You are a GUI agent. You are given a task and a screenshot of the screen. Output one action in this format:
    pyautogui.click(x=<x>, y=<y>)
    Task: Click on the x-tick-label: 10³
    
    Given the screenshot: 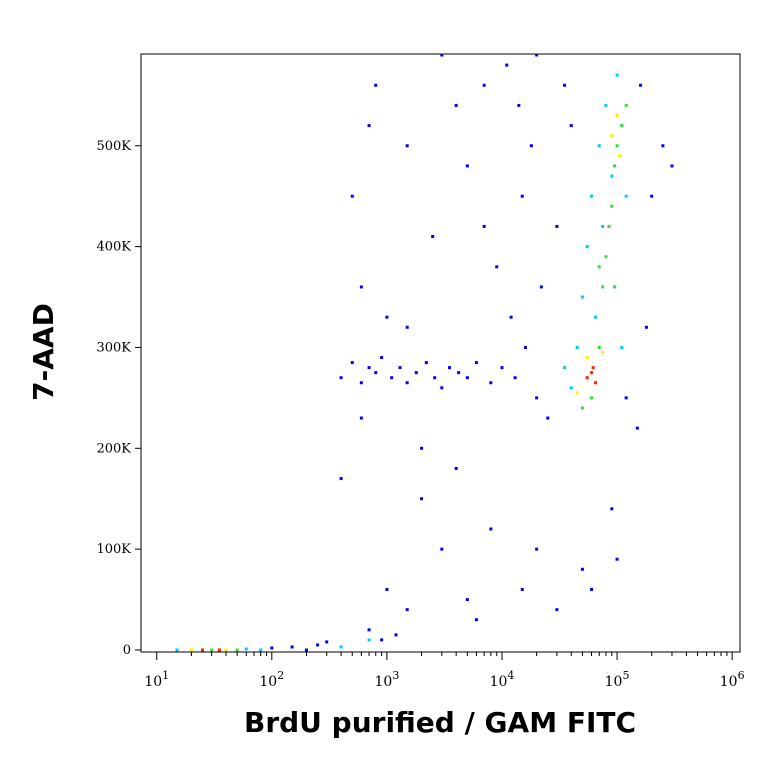 What is the action you would take?
    pyautogui.click(x=386, y=679)
    